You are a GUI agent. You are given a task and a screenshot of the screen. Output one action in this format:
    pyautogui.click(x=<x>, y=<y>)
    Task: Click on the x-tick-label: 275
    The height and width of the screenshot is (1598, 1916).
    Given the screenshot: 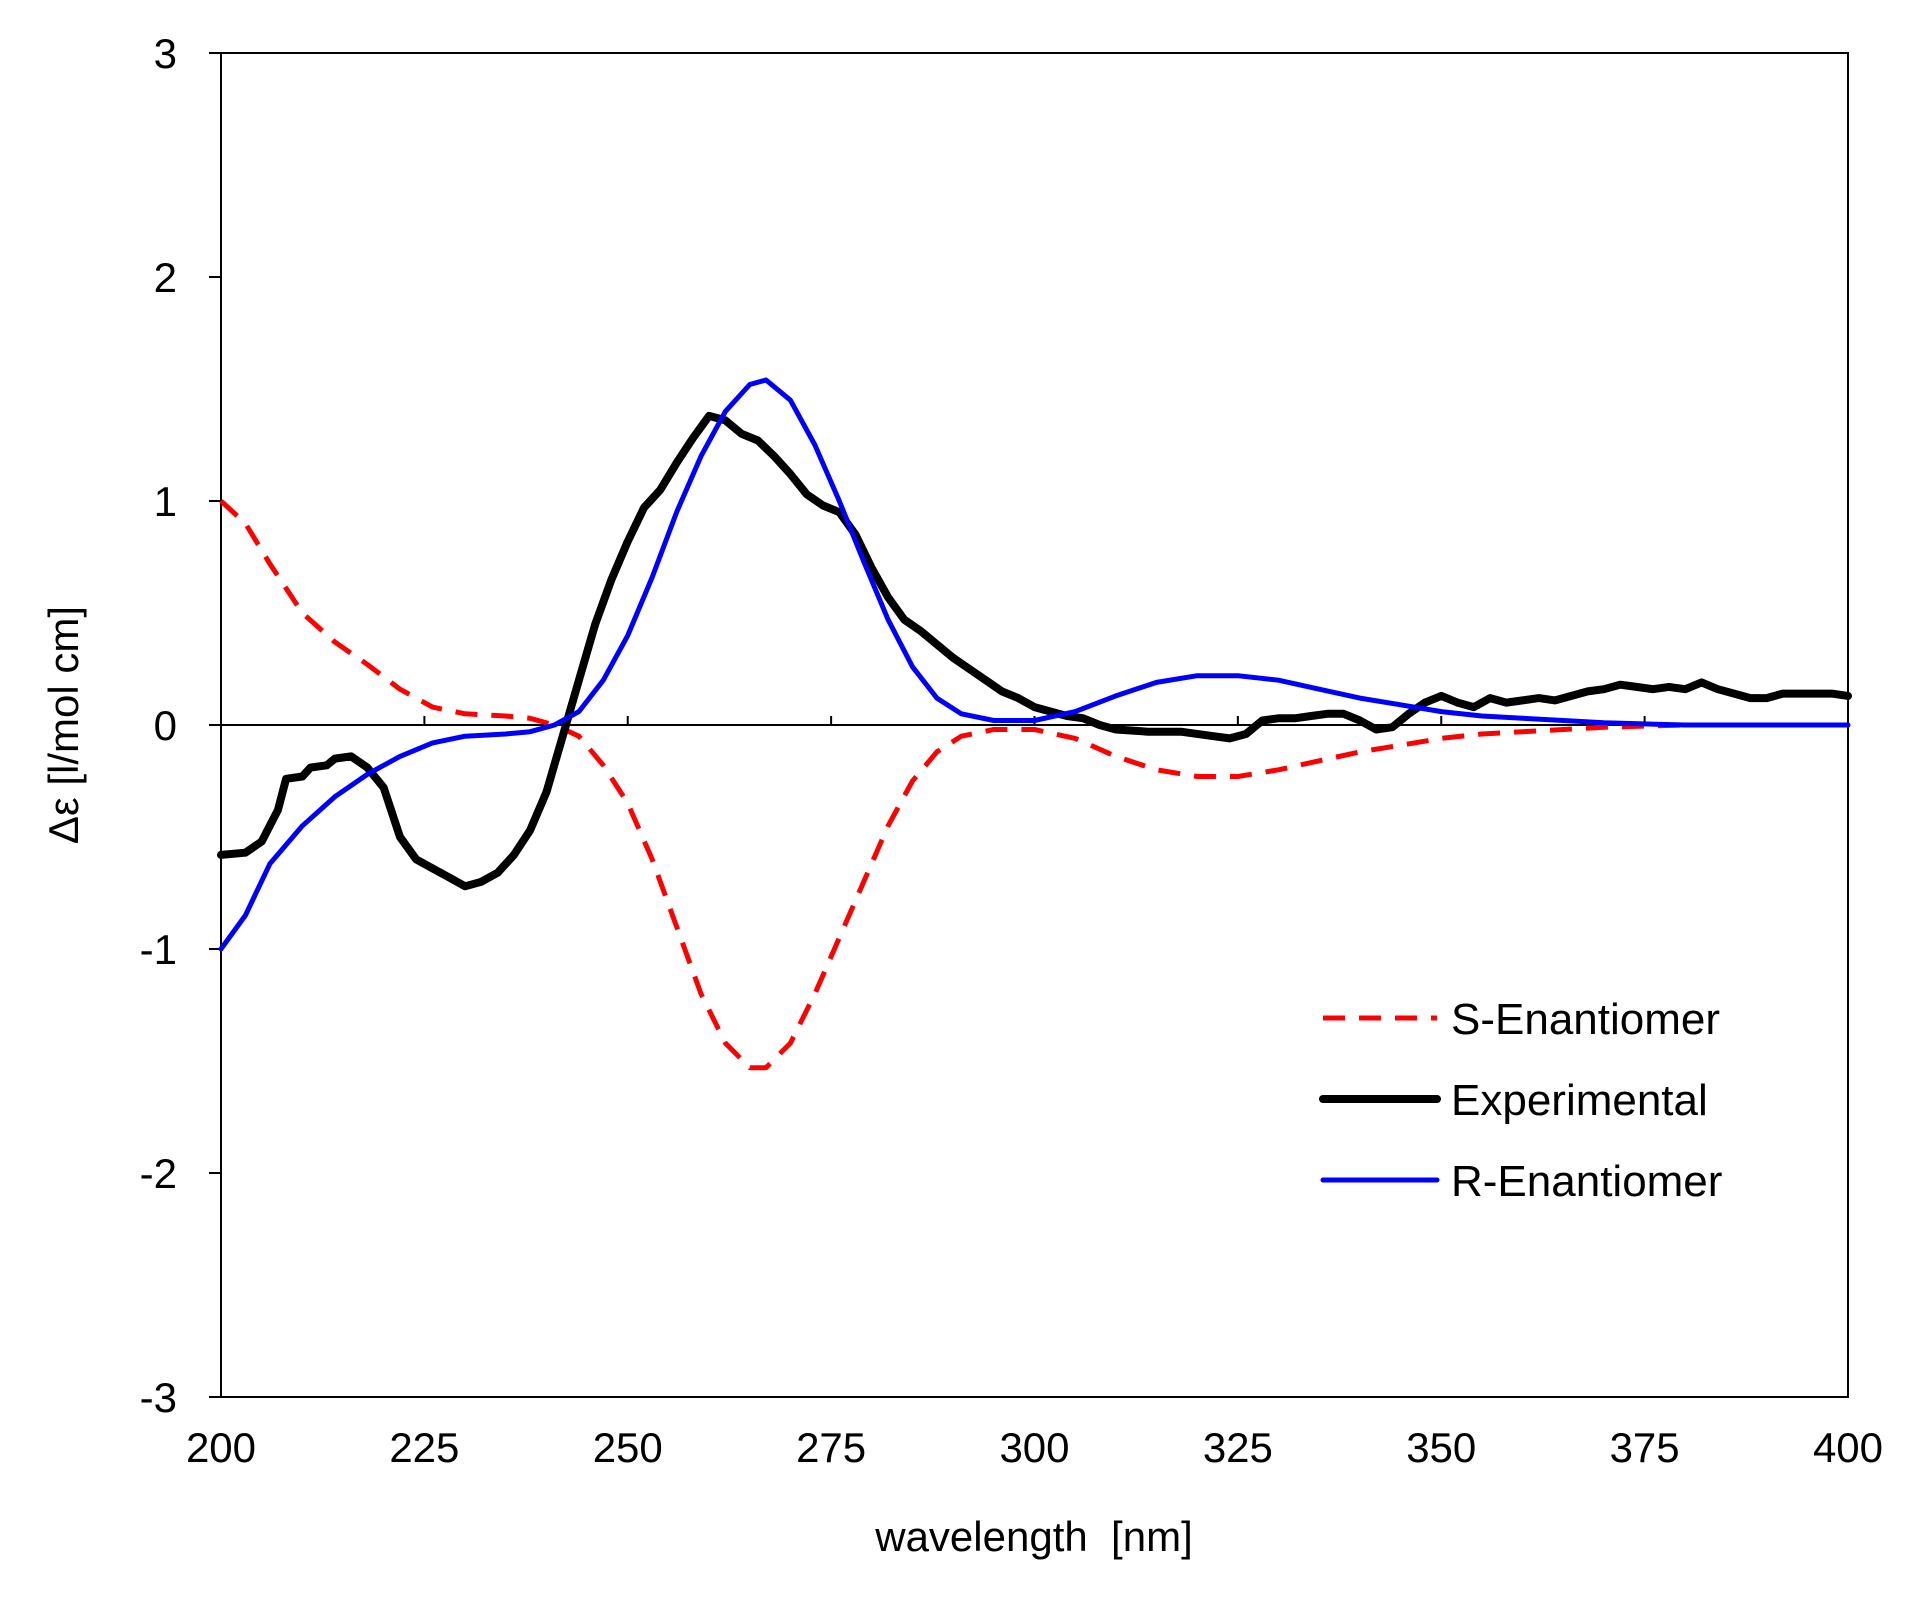 What is the action you would take?
    pyautogui.click(x=831, y=1447)
    